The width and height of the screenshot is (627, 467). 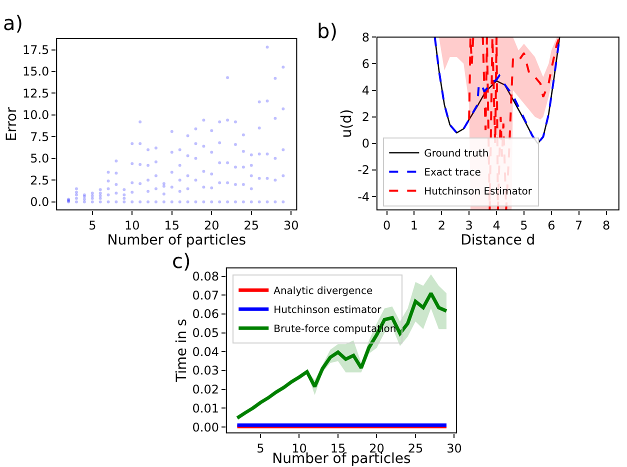 What do you see at coordinates (366, 90) in the screenshot?
I see `y-tick-label: 4` at bounding box center [366, 90].